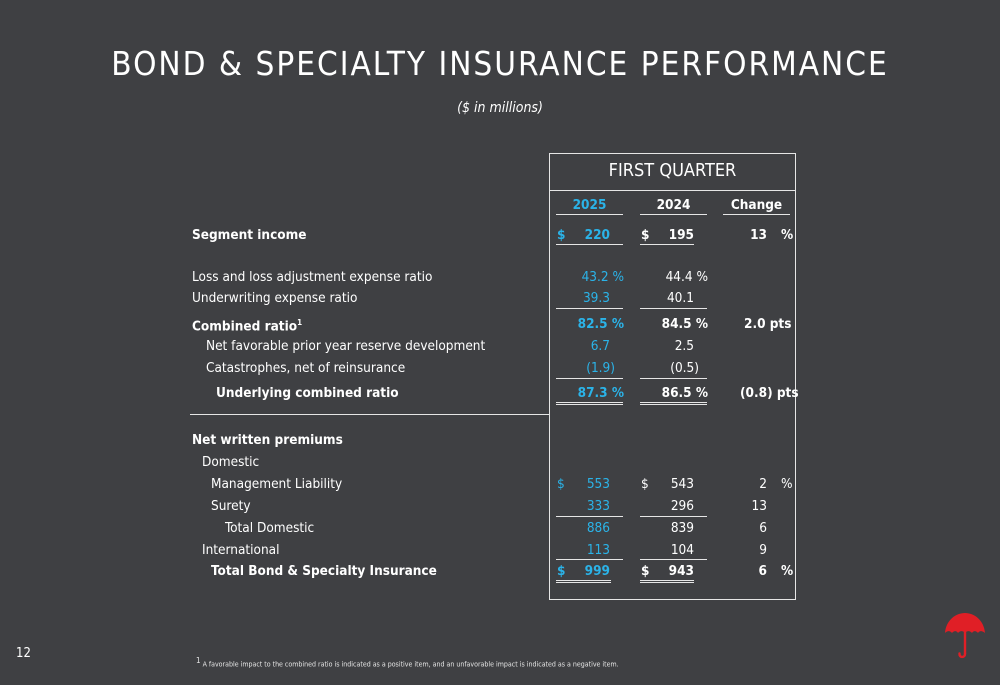  I want to click on value-2025: 39.3, so click(596, 298).